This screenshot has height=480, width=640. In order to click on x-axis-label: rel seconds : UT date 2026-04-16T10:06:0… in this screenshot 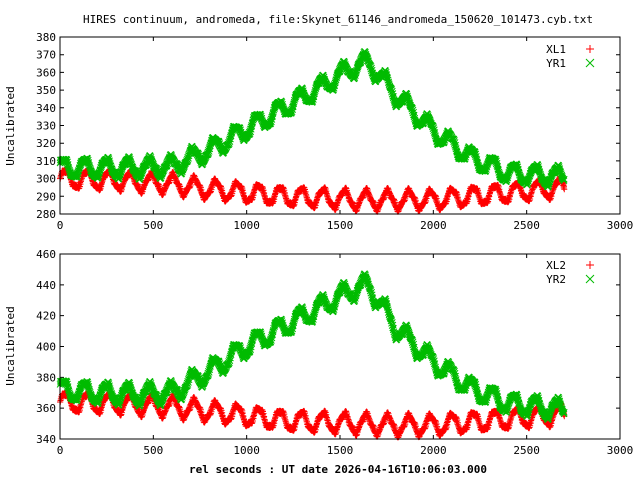, I will do `click(338, 469)`.